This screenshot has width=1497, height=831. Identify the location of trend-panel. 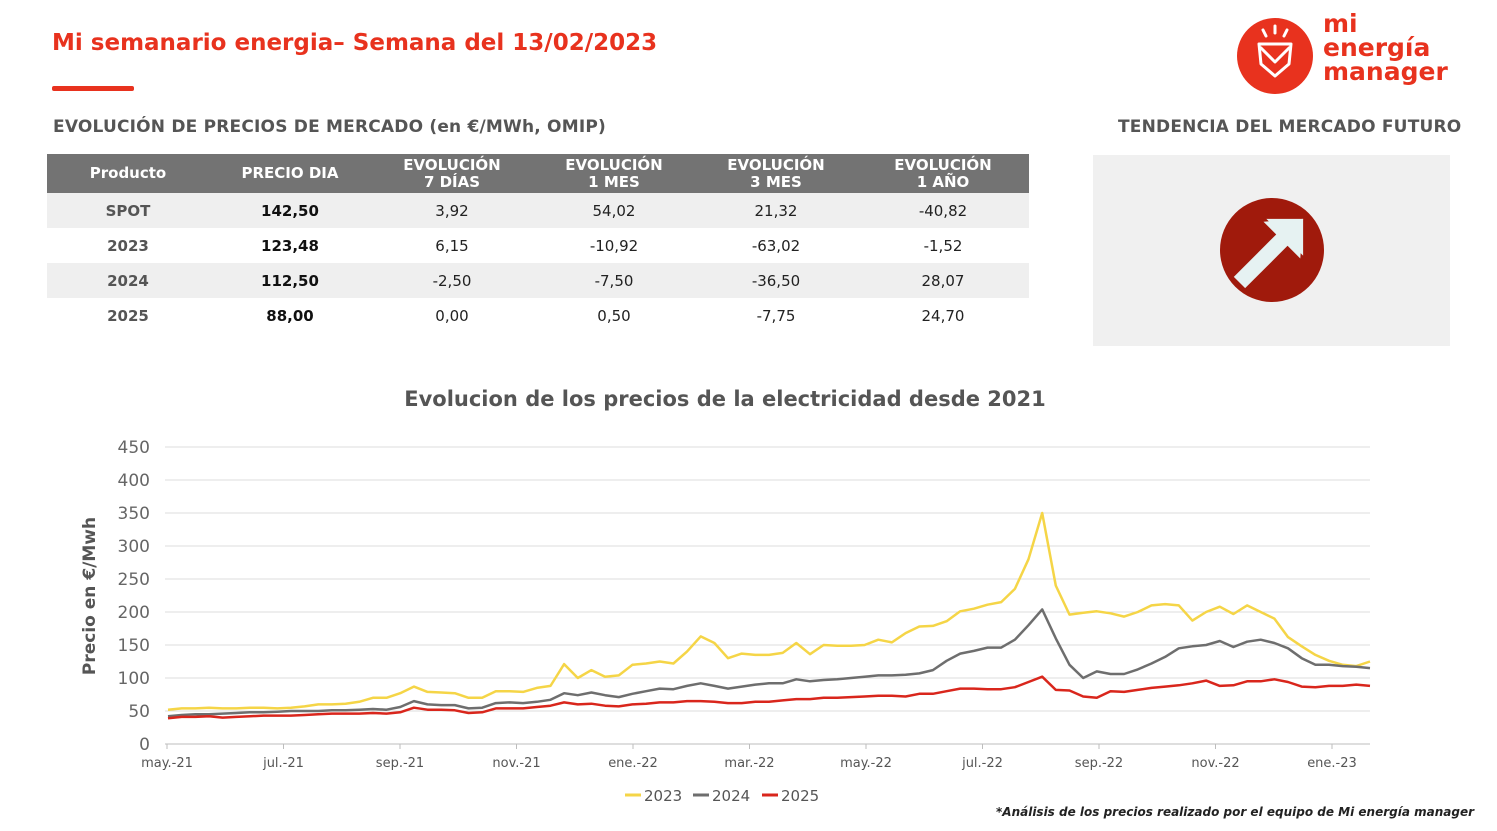
(1271, 250).